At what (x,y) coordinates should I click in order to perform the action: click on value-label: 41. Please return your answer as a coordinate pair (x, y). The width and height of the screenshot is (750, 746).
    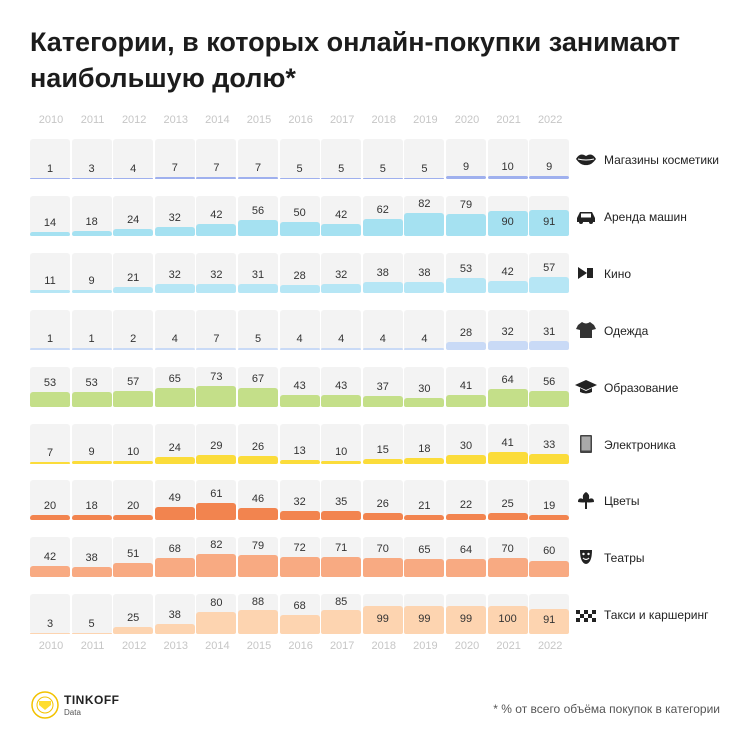
    Looking at the image, I should click on (466, 386).